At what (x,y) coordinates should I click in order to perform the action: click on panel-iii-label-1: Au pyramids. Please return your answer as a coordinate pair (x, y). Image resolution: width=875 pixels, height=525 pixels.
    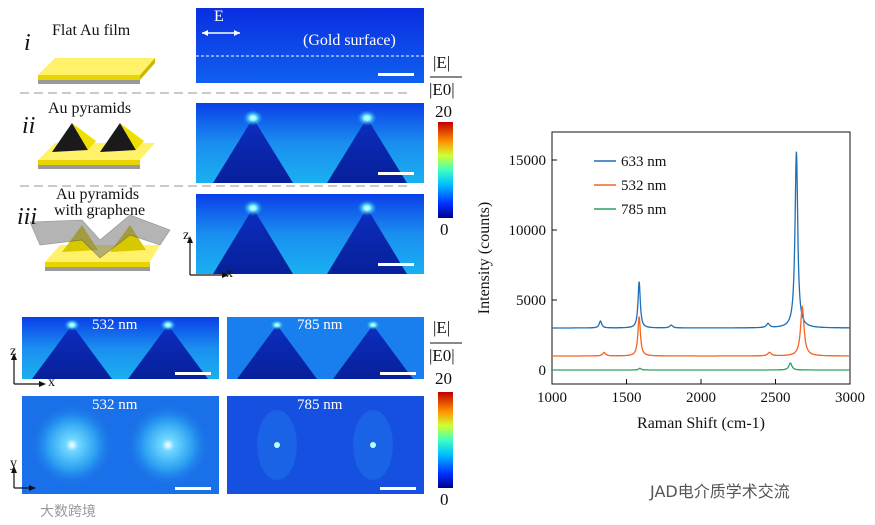
    Looking at the image, I should click on (98, 194).